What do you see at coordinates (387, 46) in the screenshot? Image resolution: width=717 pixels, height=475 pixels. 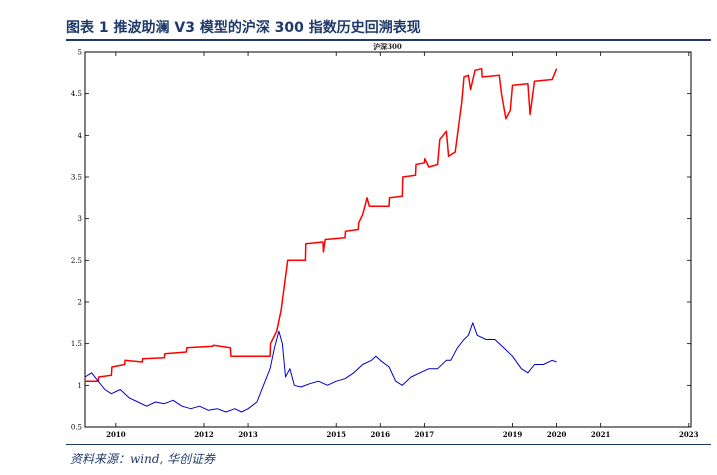 I see `chart-title: 沪深300` at bounding box center [387, 46].